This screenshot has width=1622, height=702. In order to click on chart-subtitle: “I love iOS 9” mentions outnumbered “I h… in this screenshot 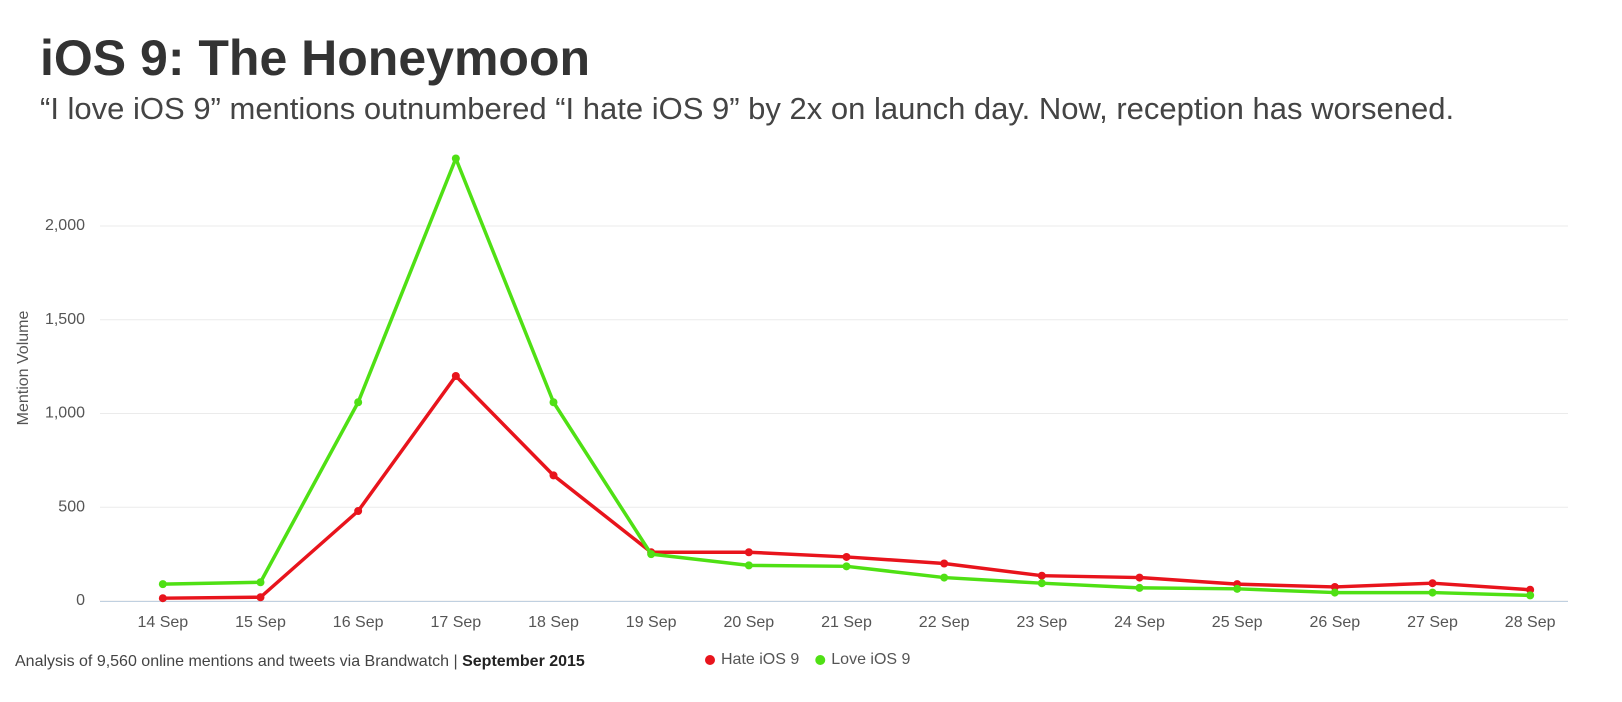, I will do `click(747, 108)`.